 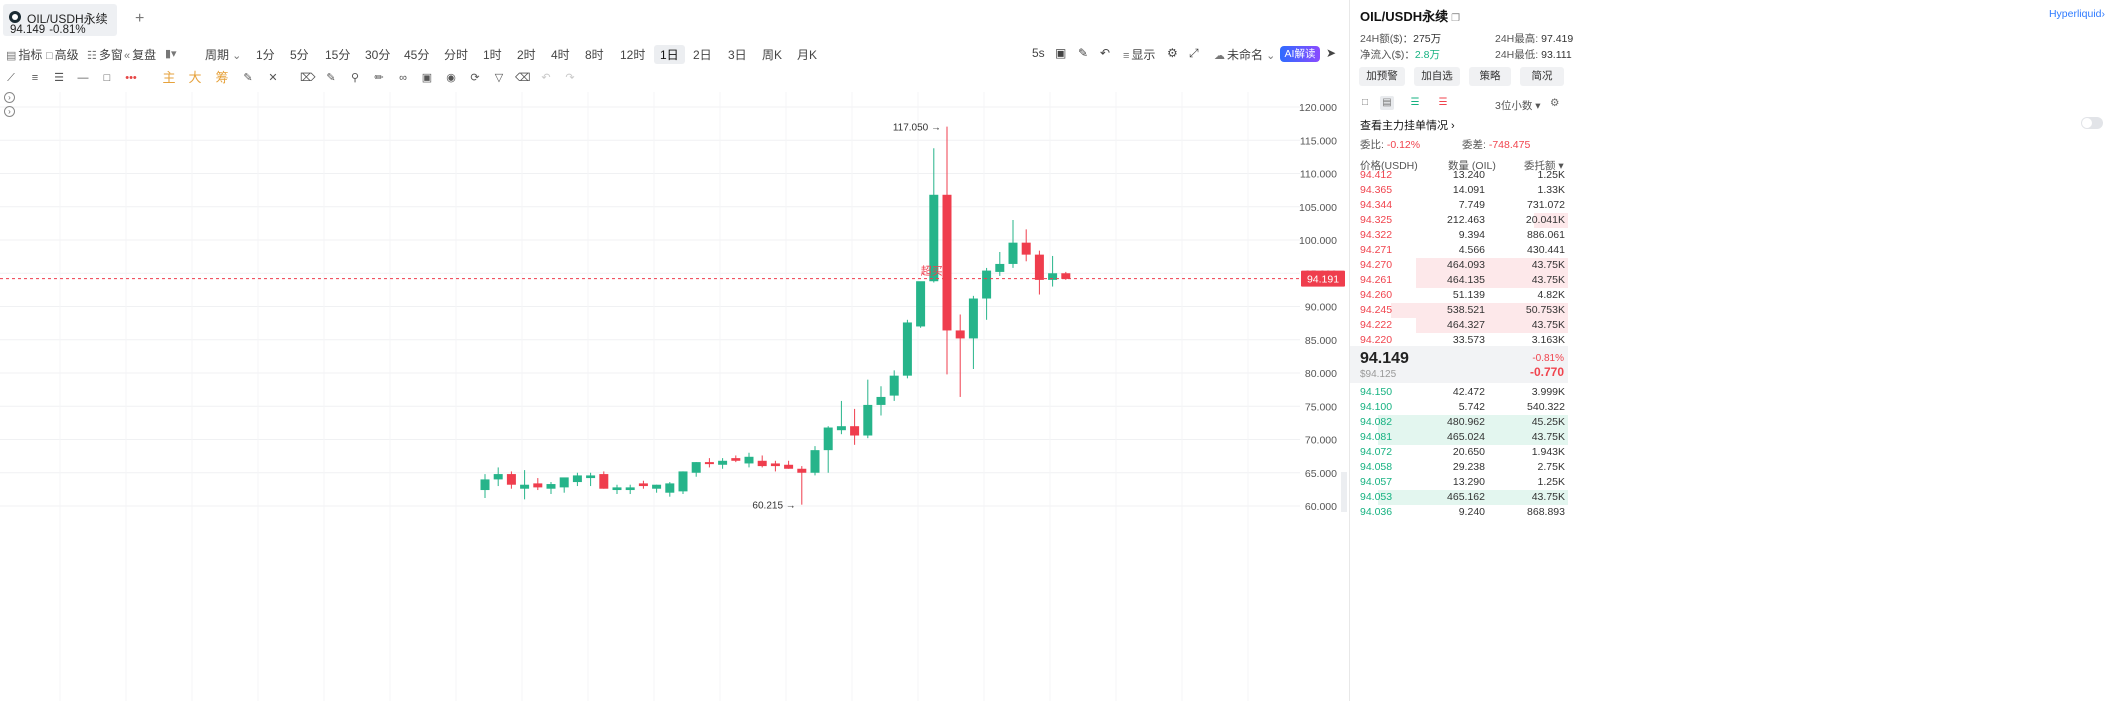 What do you see at coordinates (475, 78) in the screenshot?
I see `magnet-draw-icon: ⟳` at bounding box center [475, 78].